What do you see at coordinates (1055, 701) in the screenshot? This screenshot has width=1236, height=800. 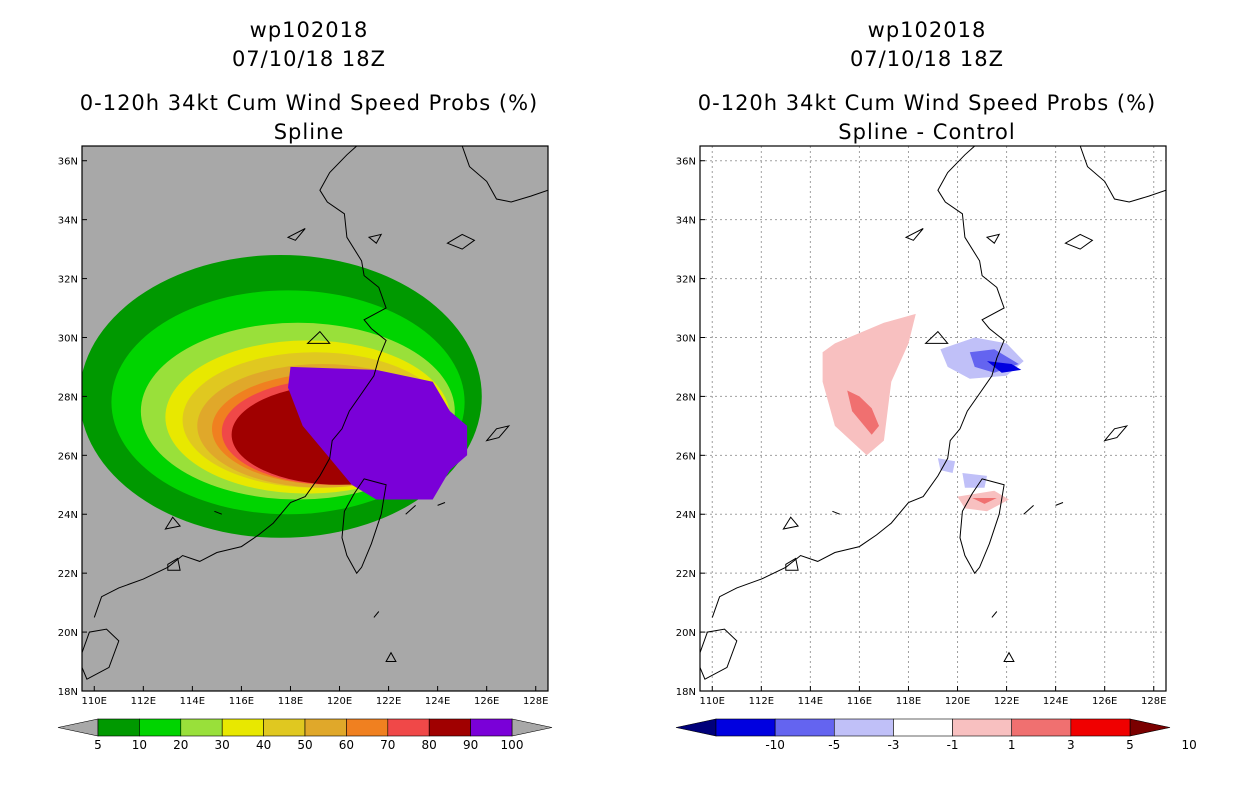 I see `x-tick-label: 124E` at bounding box center [1055, 701].